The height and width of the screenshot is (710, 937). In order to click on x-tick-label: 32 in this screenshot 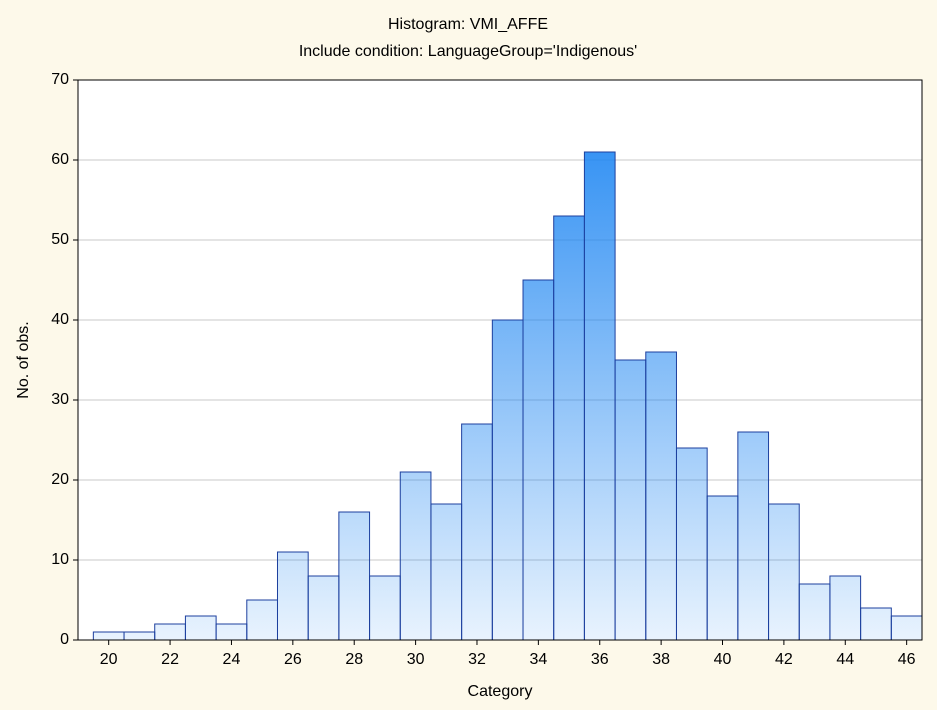, I will do `click(477, 659)`.